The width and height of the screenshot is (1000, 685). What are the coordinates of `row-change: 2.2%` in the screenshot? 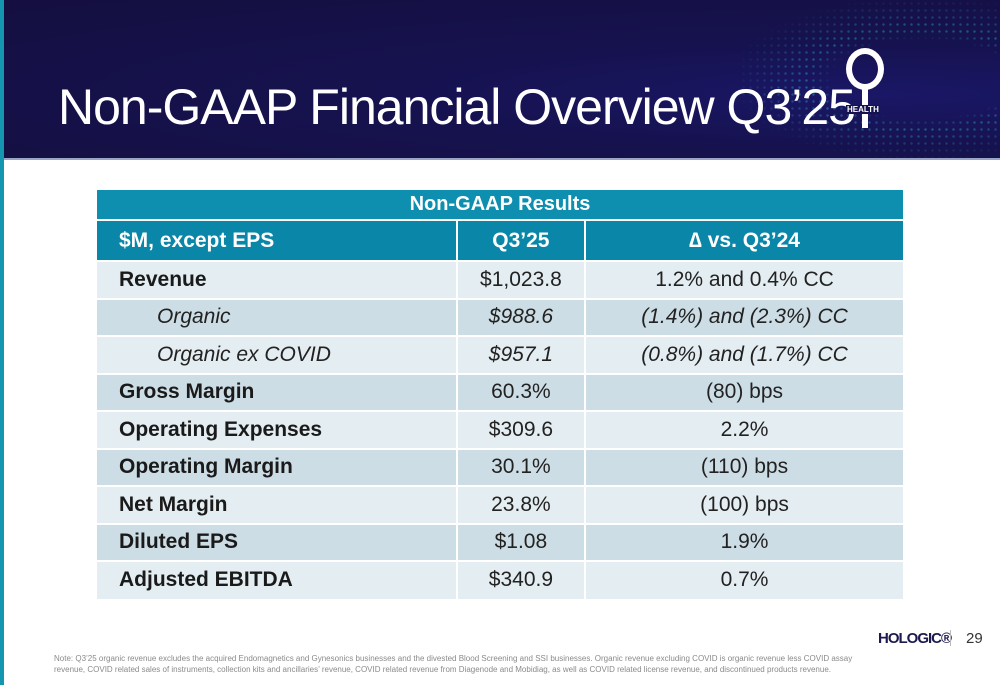 It's located at (743, 429).